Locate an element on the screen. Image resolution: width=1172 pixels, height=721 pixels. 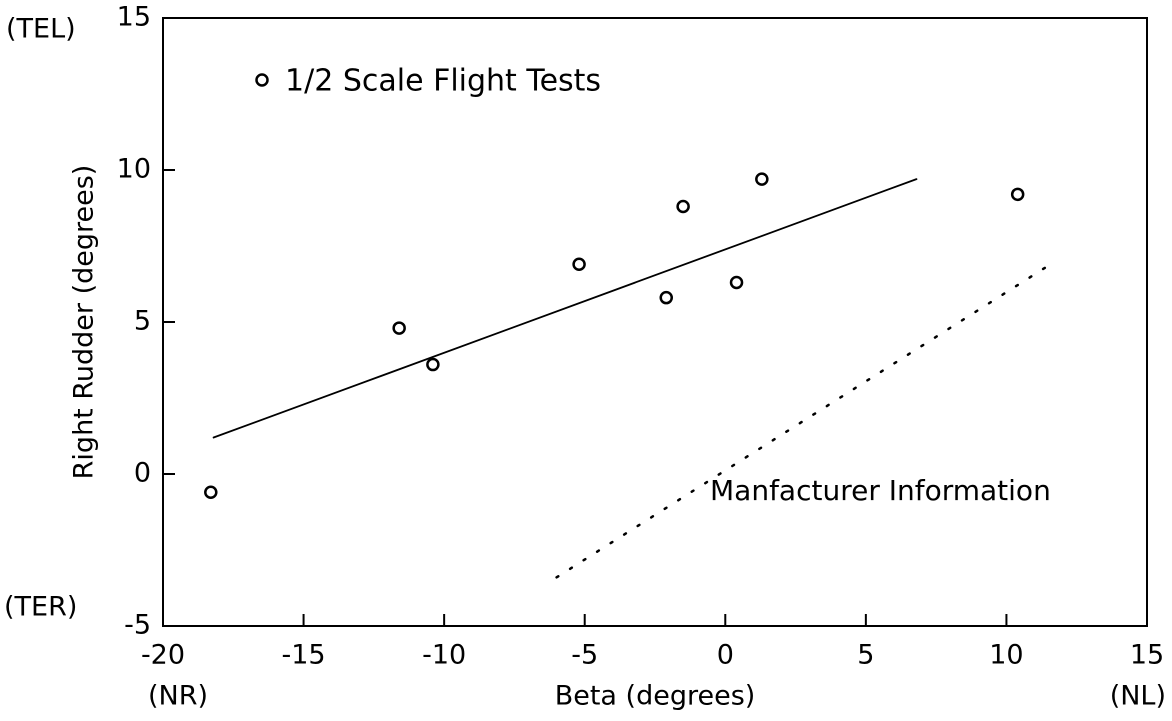
annotation: Manfacturer Information is located at coordinates (880, 490).